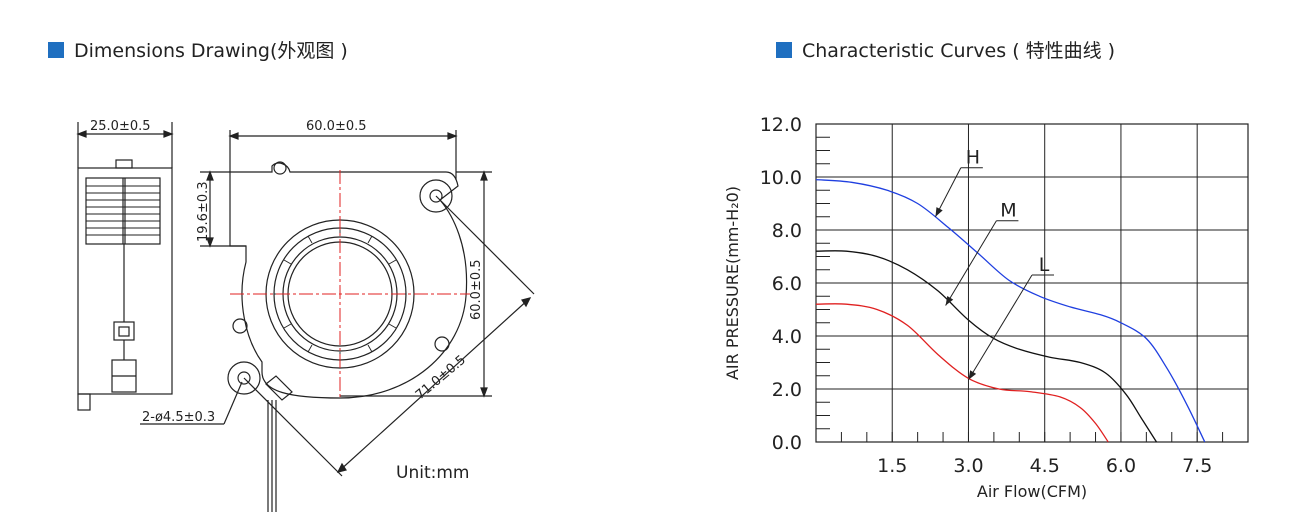 Image resolution: width=1312 pixels, height=528 pixels. Describe the element at coordinates (732, 283) in the screenshot. I see `y-axis-label: AIR PRESSURE(mm-H₂0)` at that location.